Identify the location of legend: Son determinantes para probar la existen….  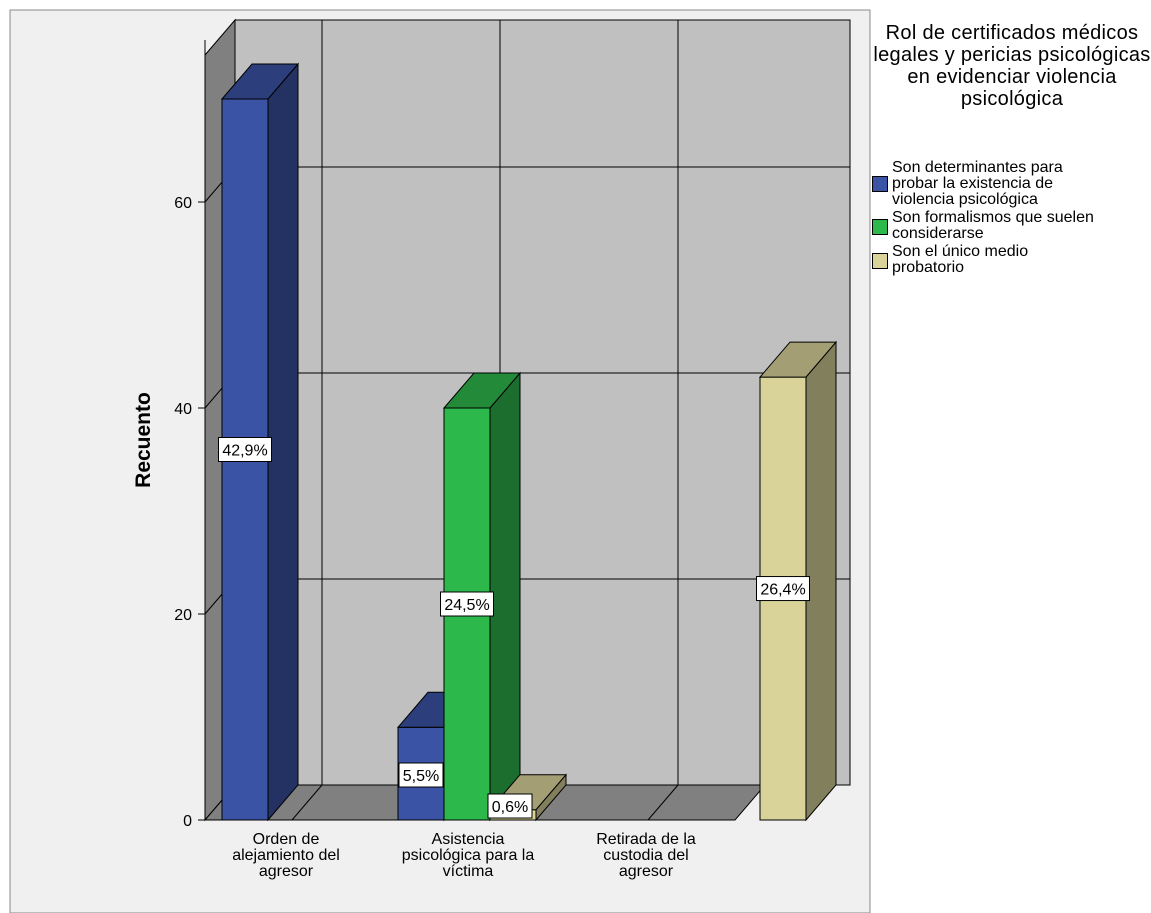
(1011, 219).